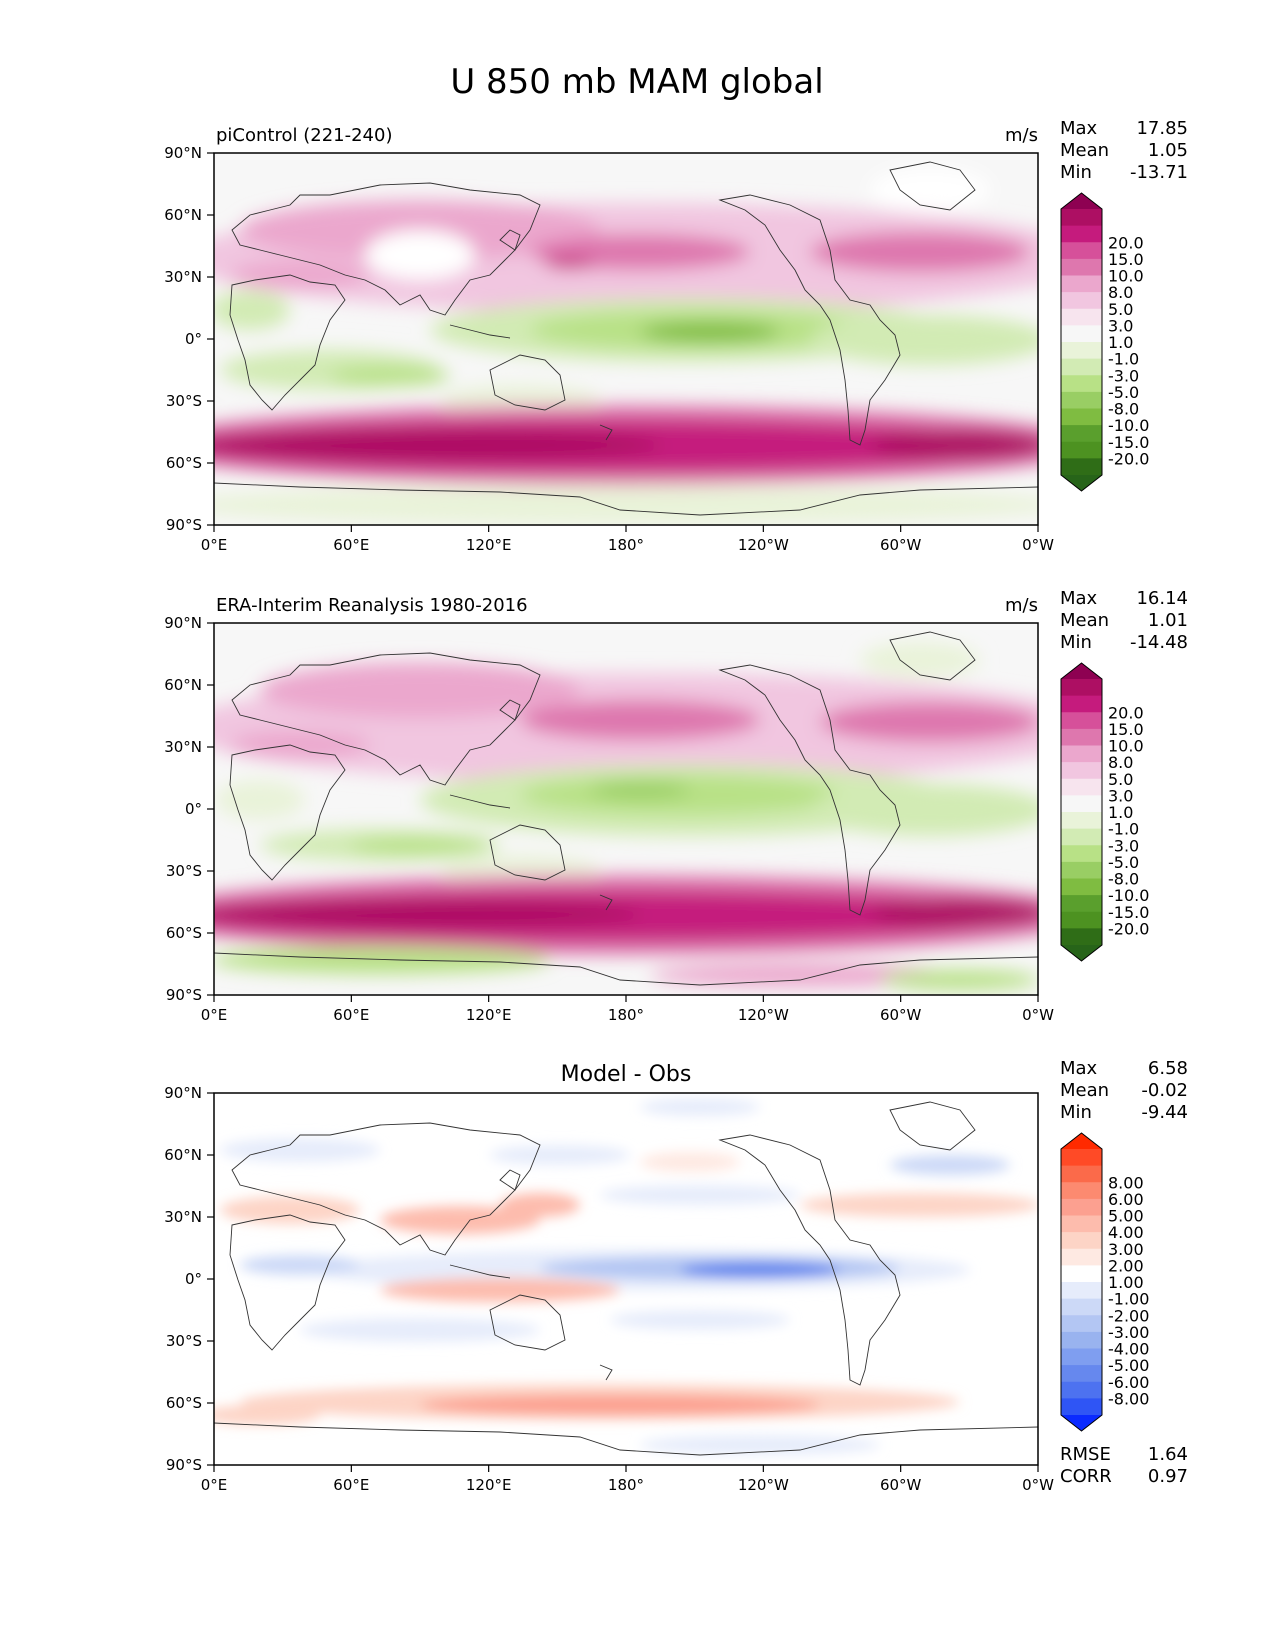 The width and height of the screenshot is (1275, 1650). Describe the element at coordinates (1126, 1182) in the screenshot. I see `colorbar-label: 8.00` at that location.